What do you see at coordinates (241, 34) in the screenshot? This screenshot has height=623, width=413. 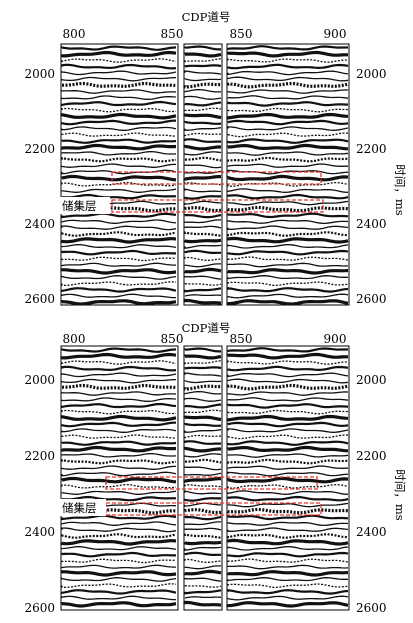 I see `top-tick-850-right: 850` at bounding box center [241, 34].